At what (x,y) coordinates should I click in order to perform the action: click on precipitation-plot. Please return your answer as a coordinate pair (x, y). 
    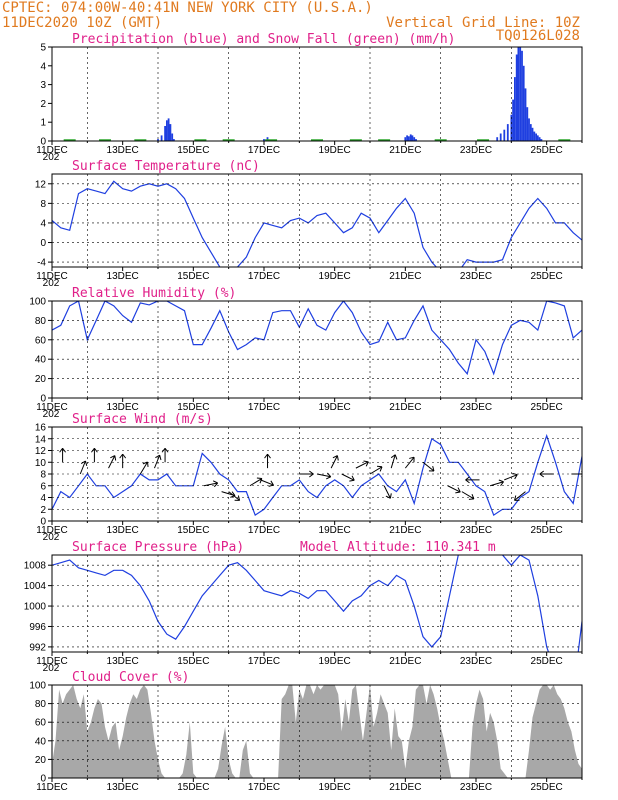
    Looking at the image, I should click on (317, 94).